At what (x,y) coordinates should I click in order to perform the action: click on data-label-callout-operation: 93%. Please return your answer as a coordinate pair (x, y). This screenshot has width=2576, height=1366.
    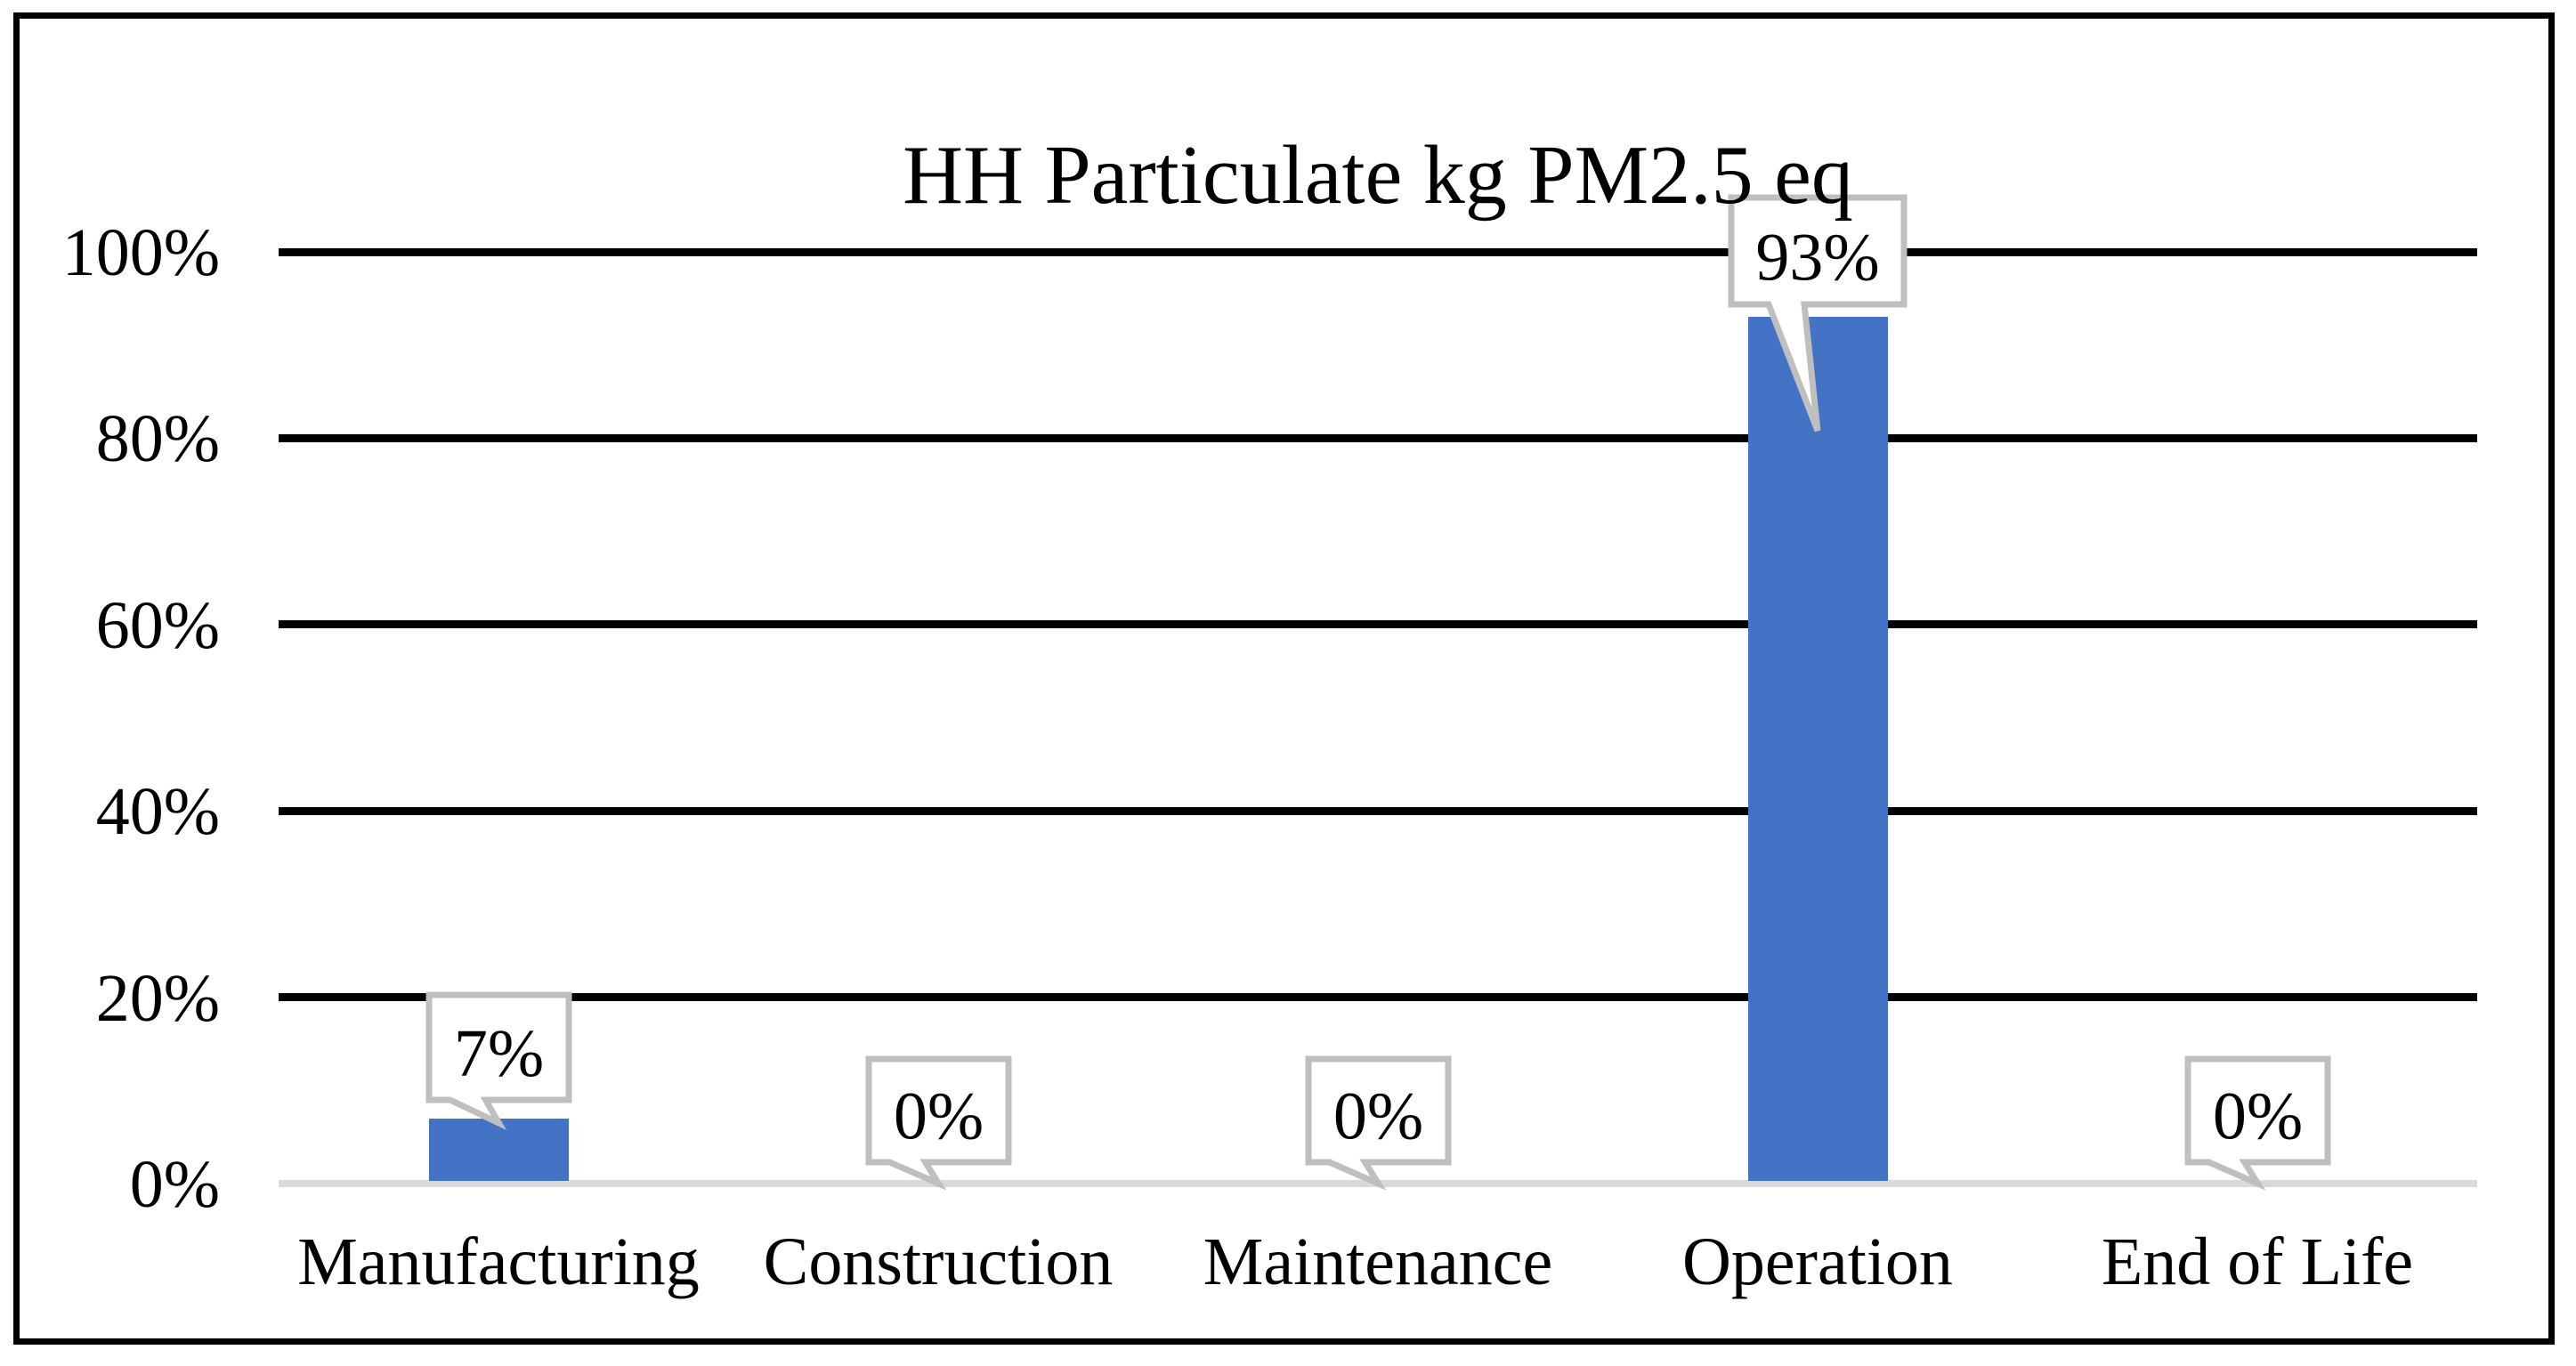
    Looking at the image, I should click on (1817, 318).